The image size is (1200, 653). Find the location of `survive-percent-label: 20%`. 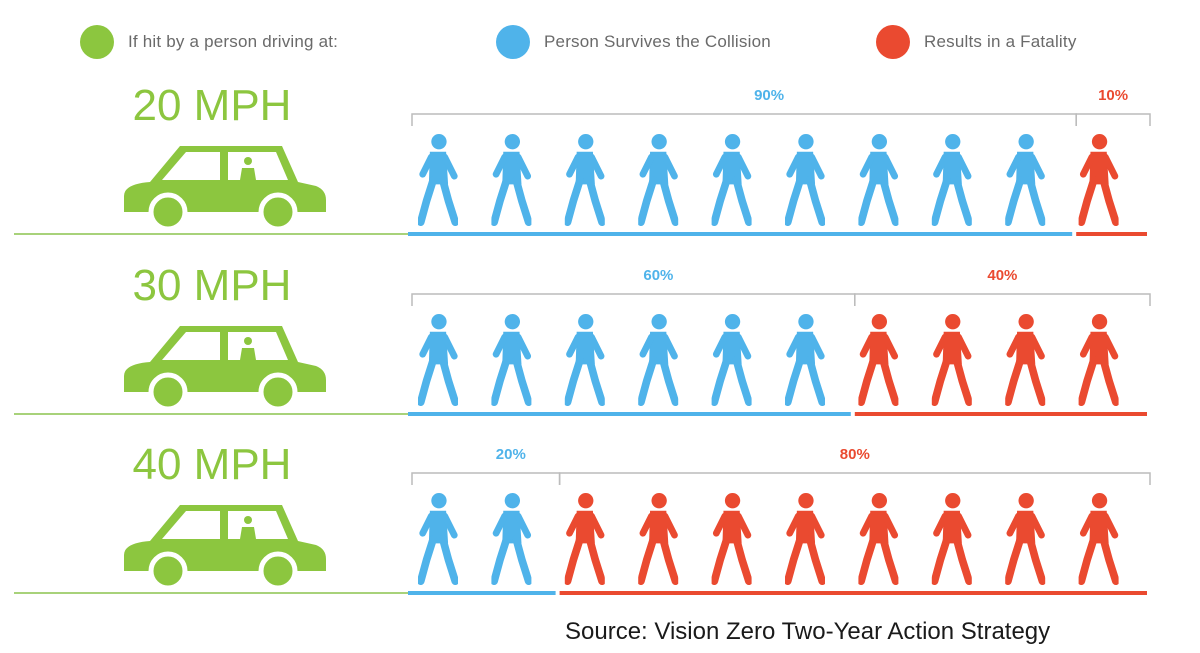

survive-percent-label: 20% is located at coordinates (511, 454).